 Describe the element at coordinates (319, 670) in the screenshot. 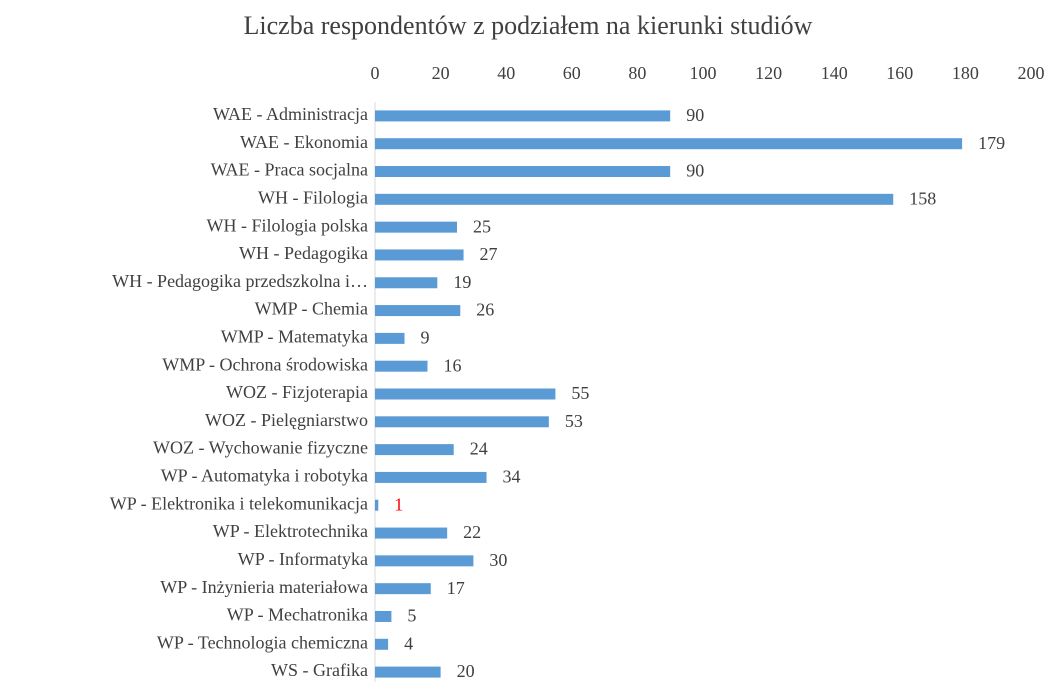

I see `y-tick-label: WS - Grafika` at that location.